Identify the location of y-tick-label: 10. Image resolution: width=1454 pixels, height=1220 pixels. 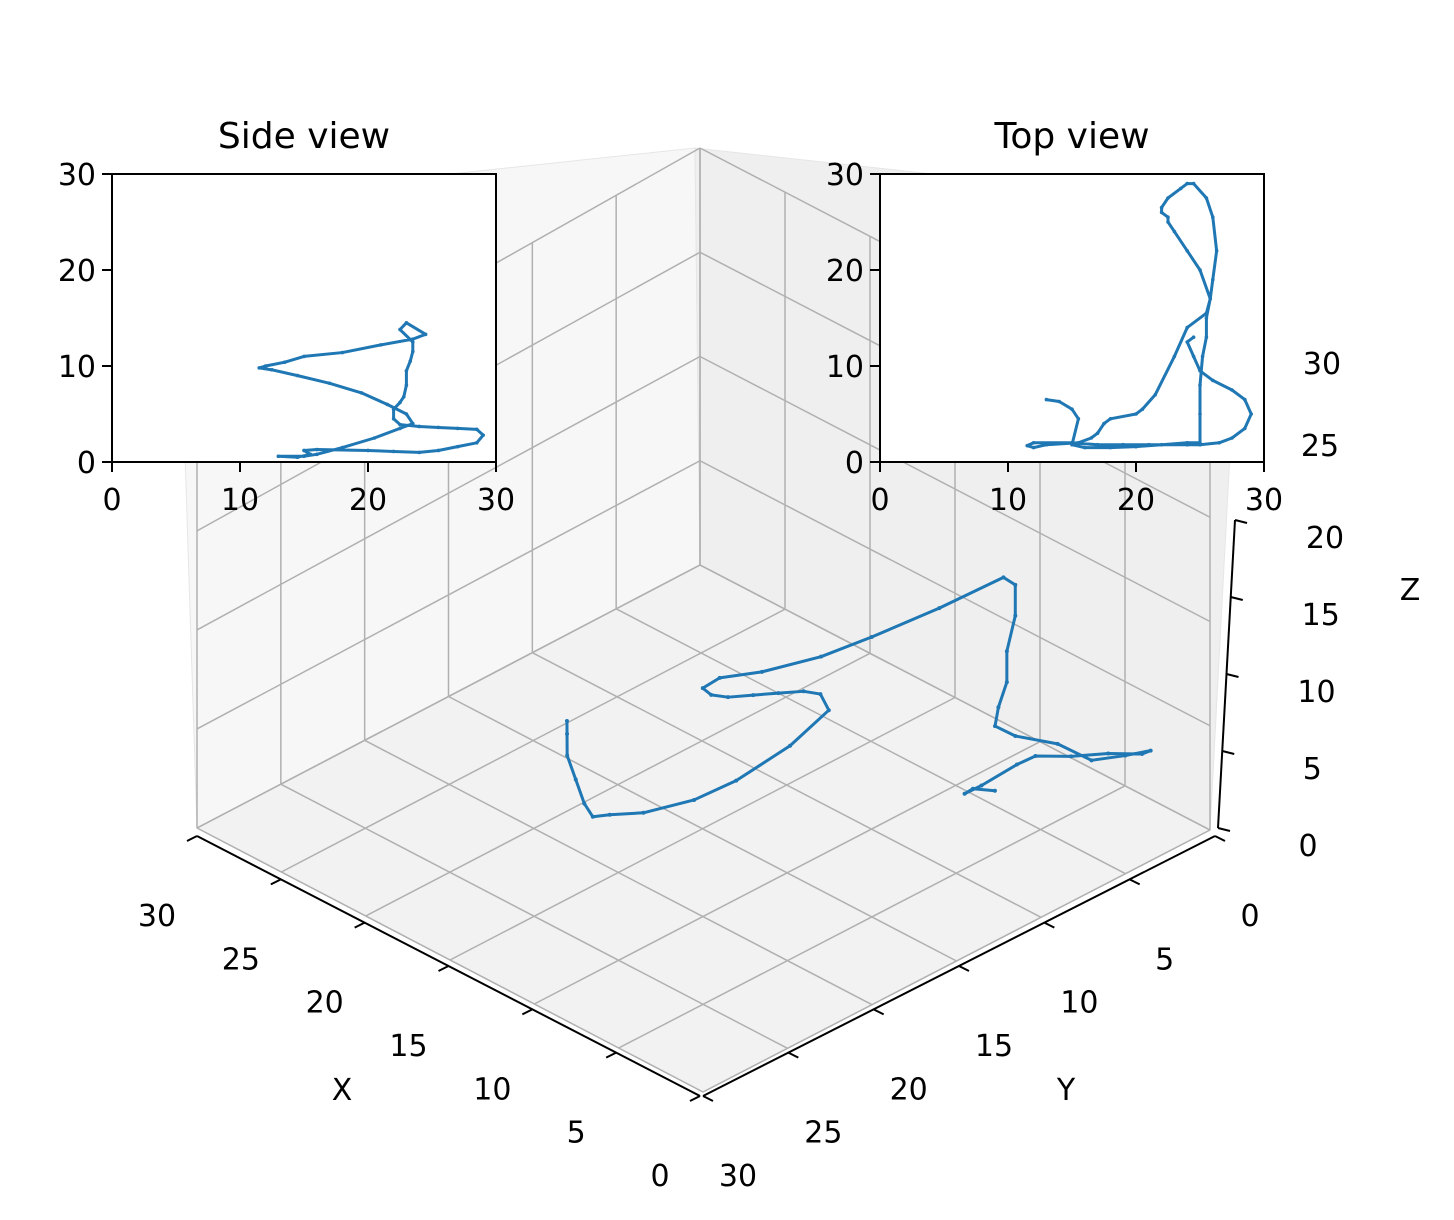
(1079, 1003).